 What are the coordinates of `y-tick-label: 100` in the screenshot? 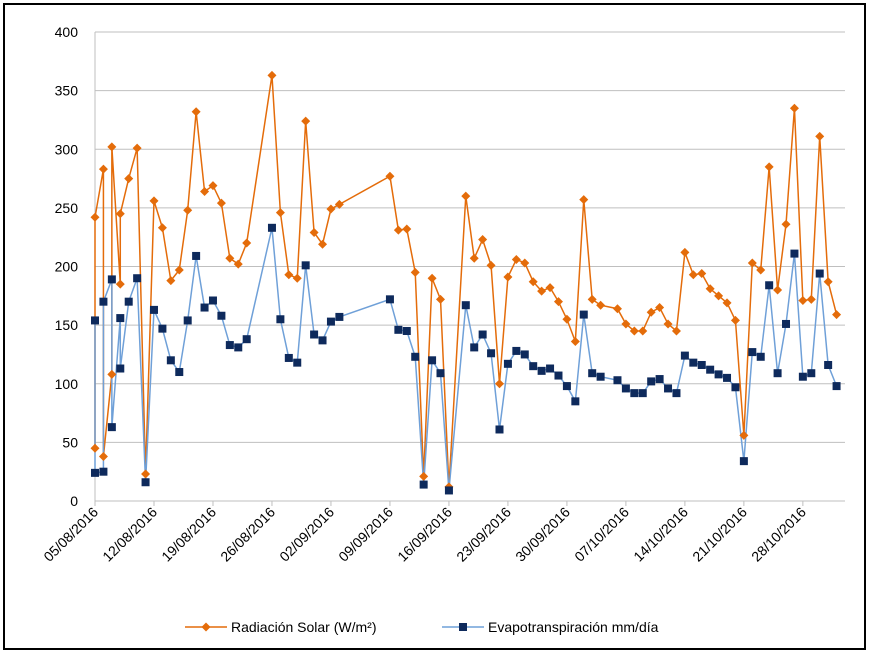 It's located at (67, 384).